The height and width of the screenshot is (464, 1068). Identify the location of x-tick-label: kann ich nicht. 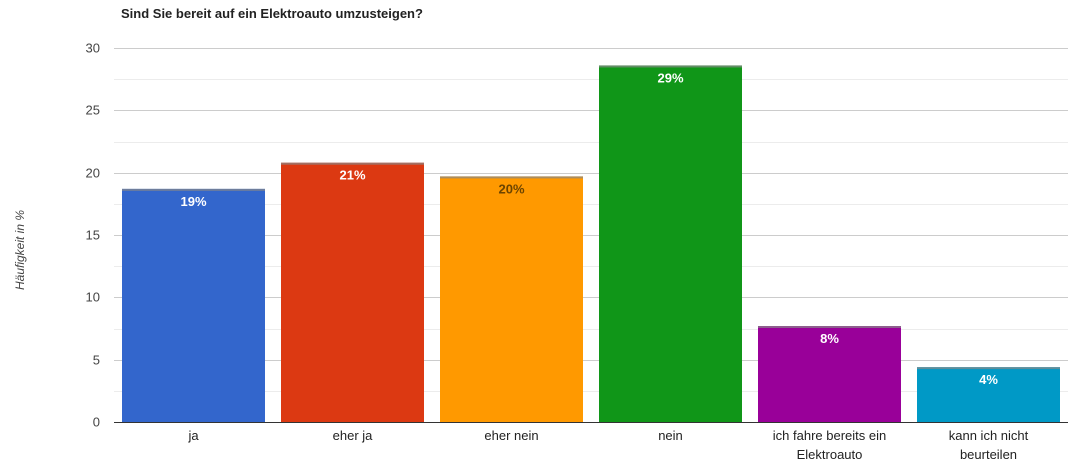
(989, 435).